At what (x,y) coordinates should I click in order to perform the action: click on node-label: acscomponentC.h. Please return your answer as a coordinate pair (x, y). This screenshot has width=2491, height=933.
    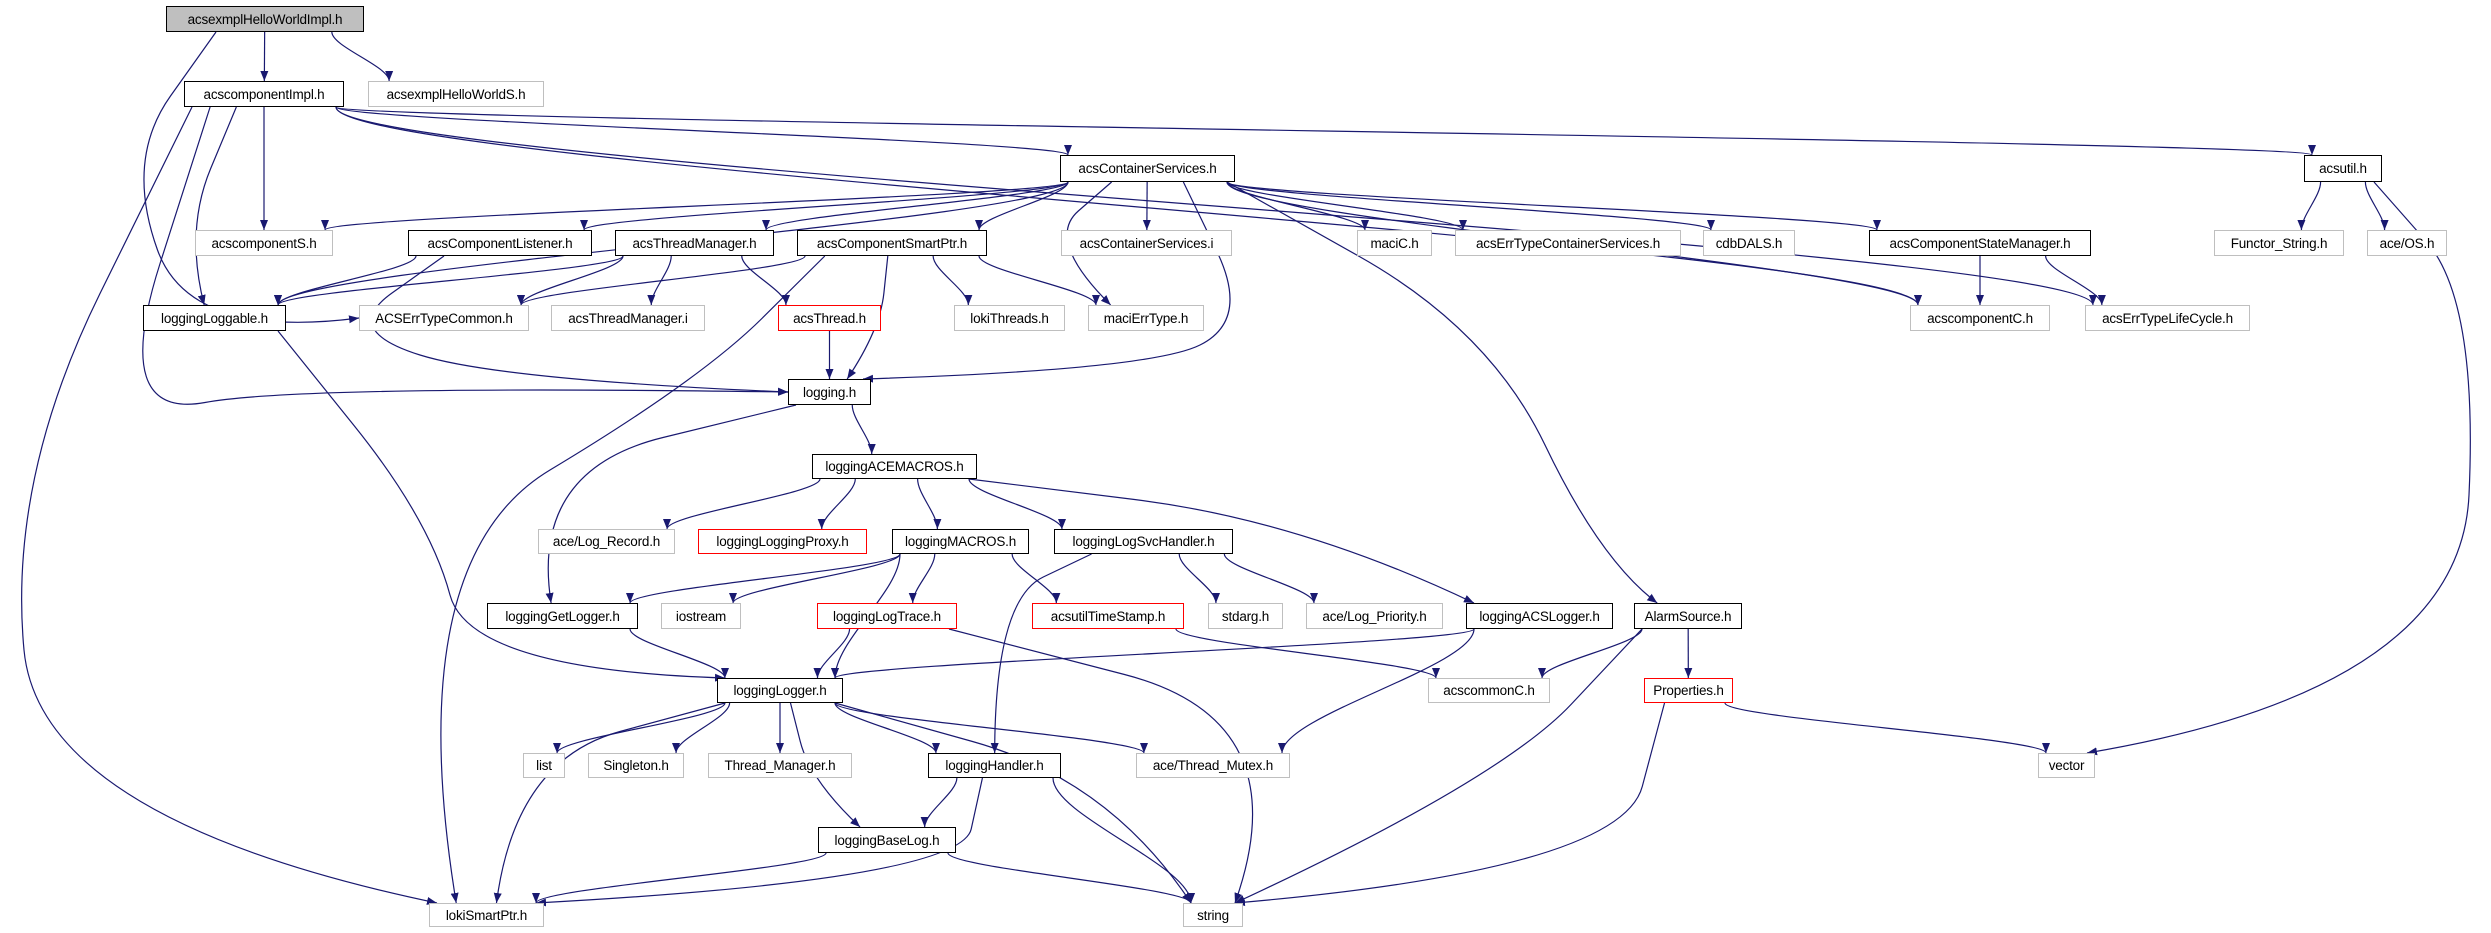
    Looking at the image, I should click on (1980, 318).